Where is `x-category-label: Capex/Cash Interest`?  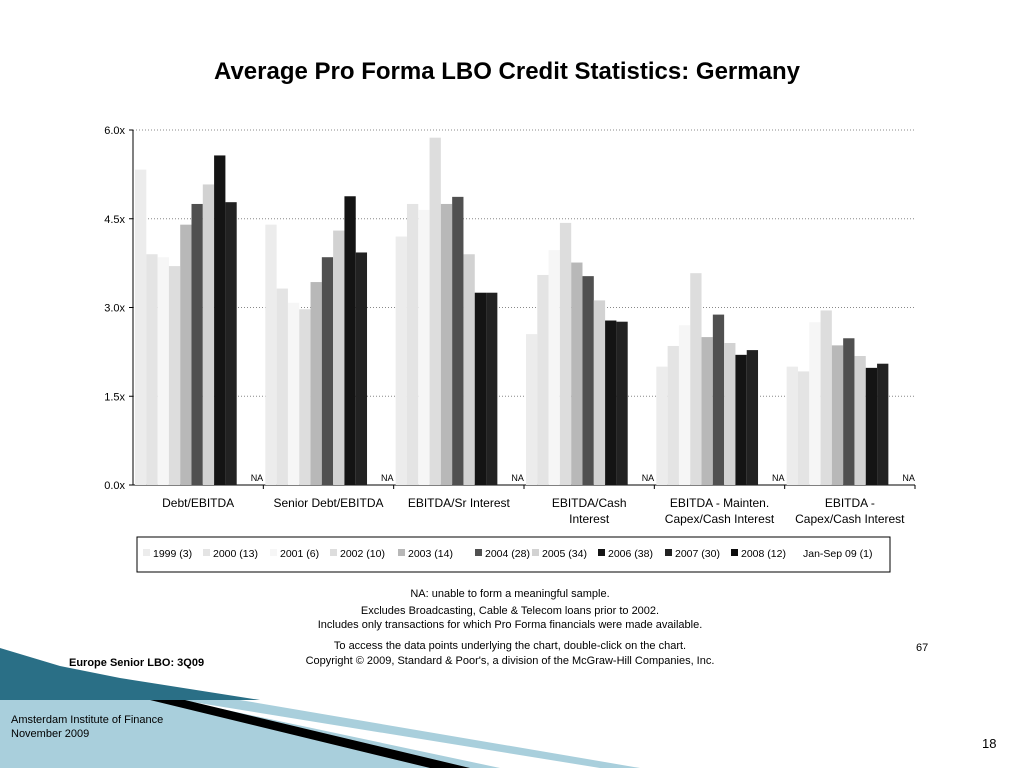 x-category-label: Capex/Cash Interest is located at coordinates (850, 519).